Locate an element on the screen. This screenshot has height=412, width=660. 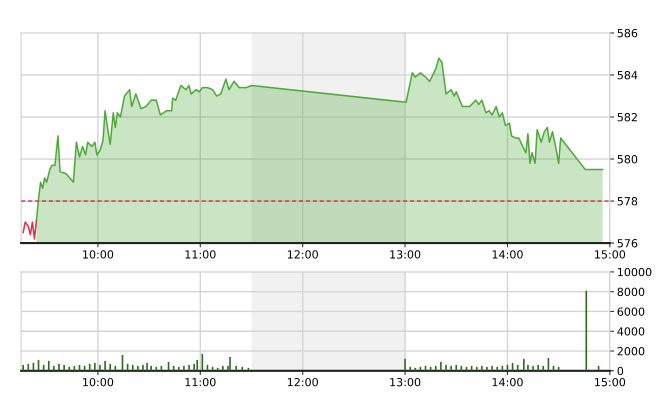
y-tick-label: 580 is located at coordinates (628, 159).